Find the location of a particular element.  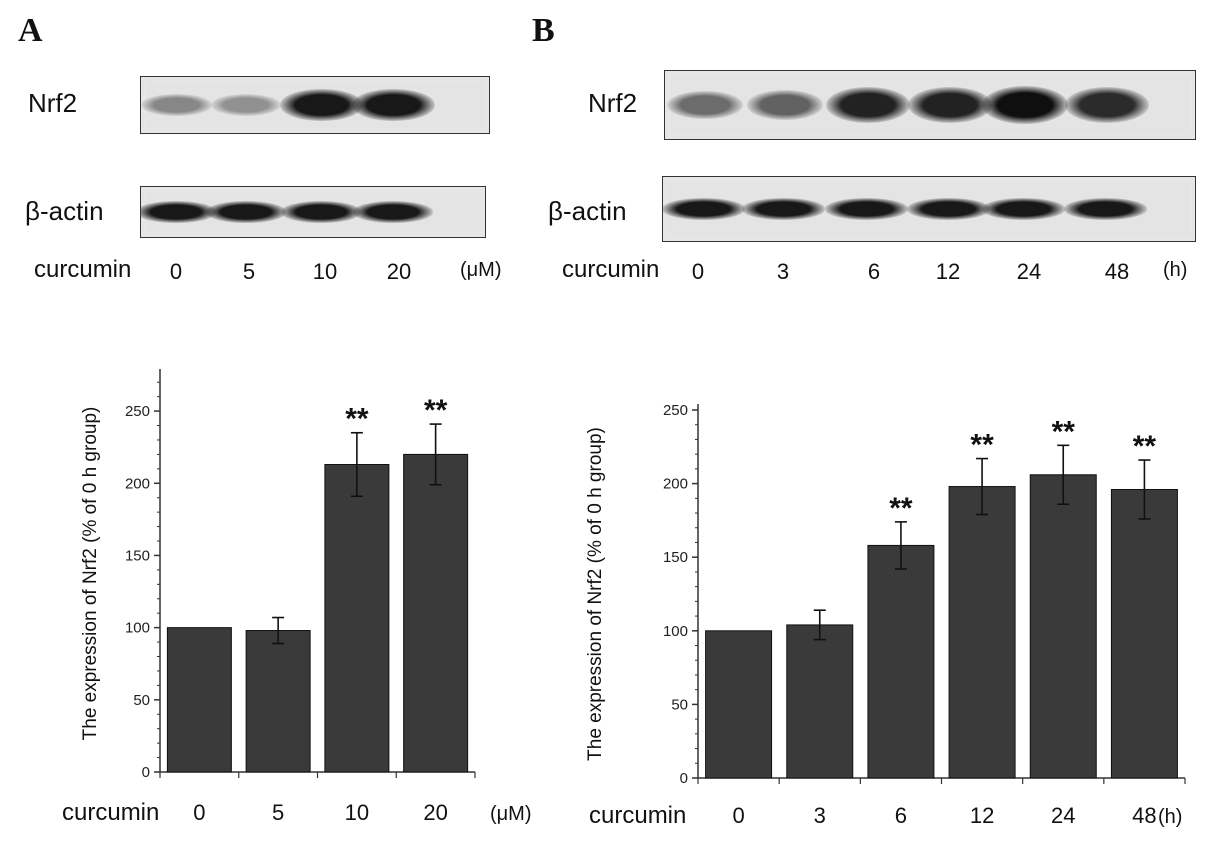

panel-a-nrf2-label: Nrf2 is located at coordinates (53, 103).